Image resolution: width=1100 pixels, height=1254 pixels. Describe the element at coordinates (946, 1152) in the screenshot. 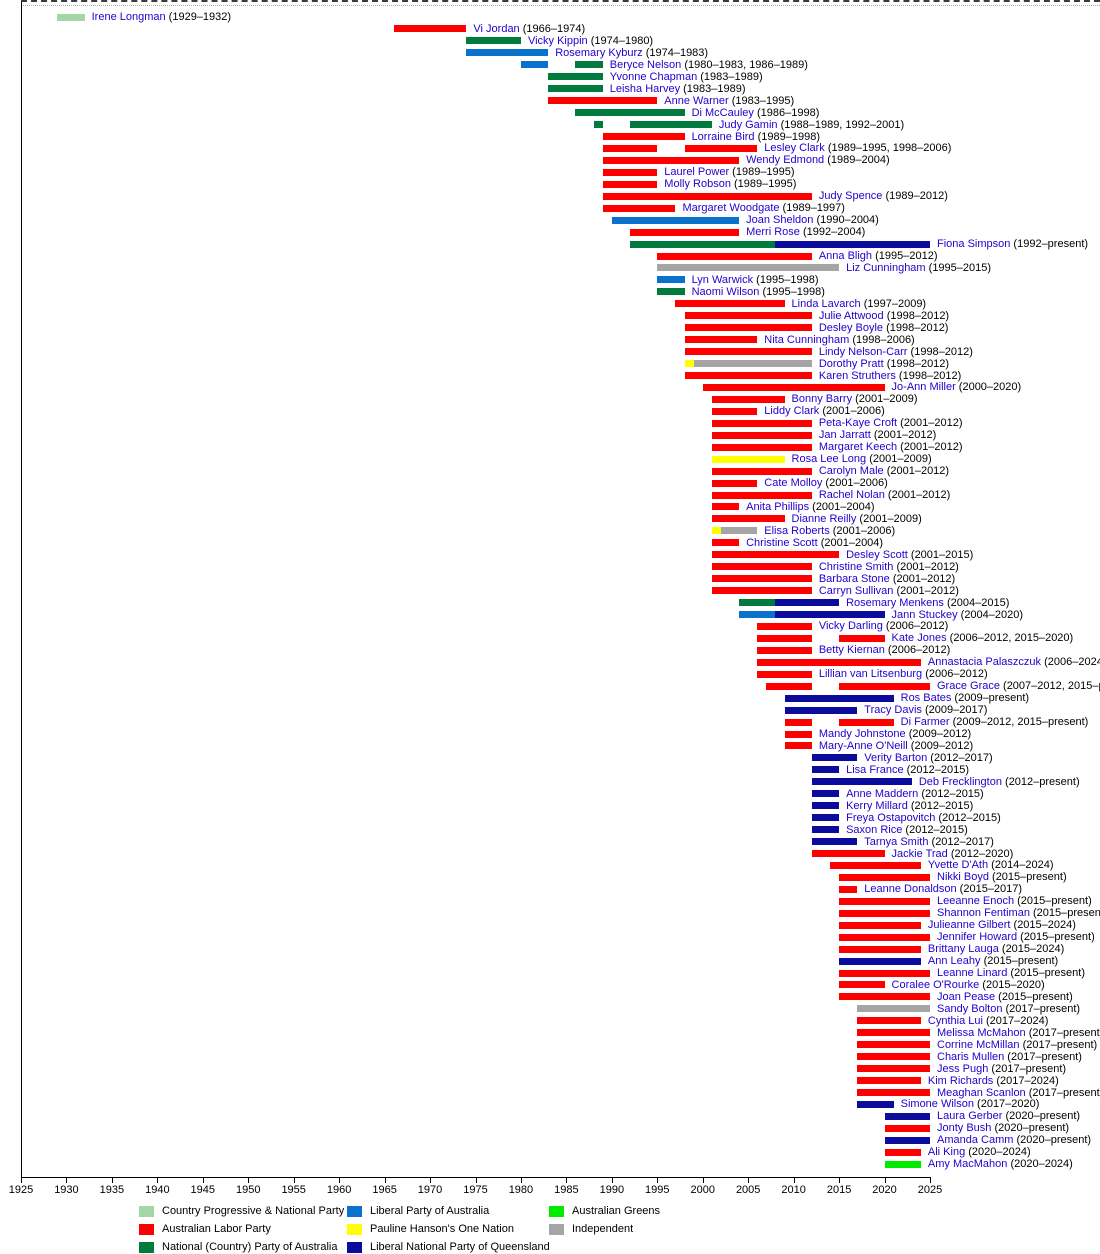

I see `member-name-link: Ali King` at that location.